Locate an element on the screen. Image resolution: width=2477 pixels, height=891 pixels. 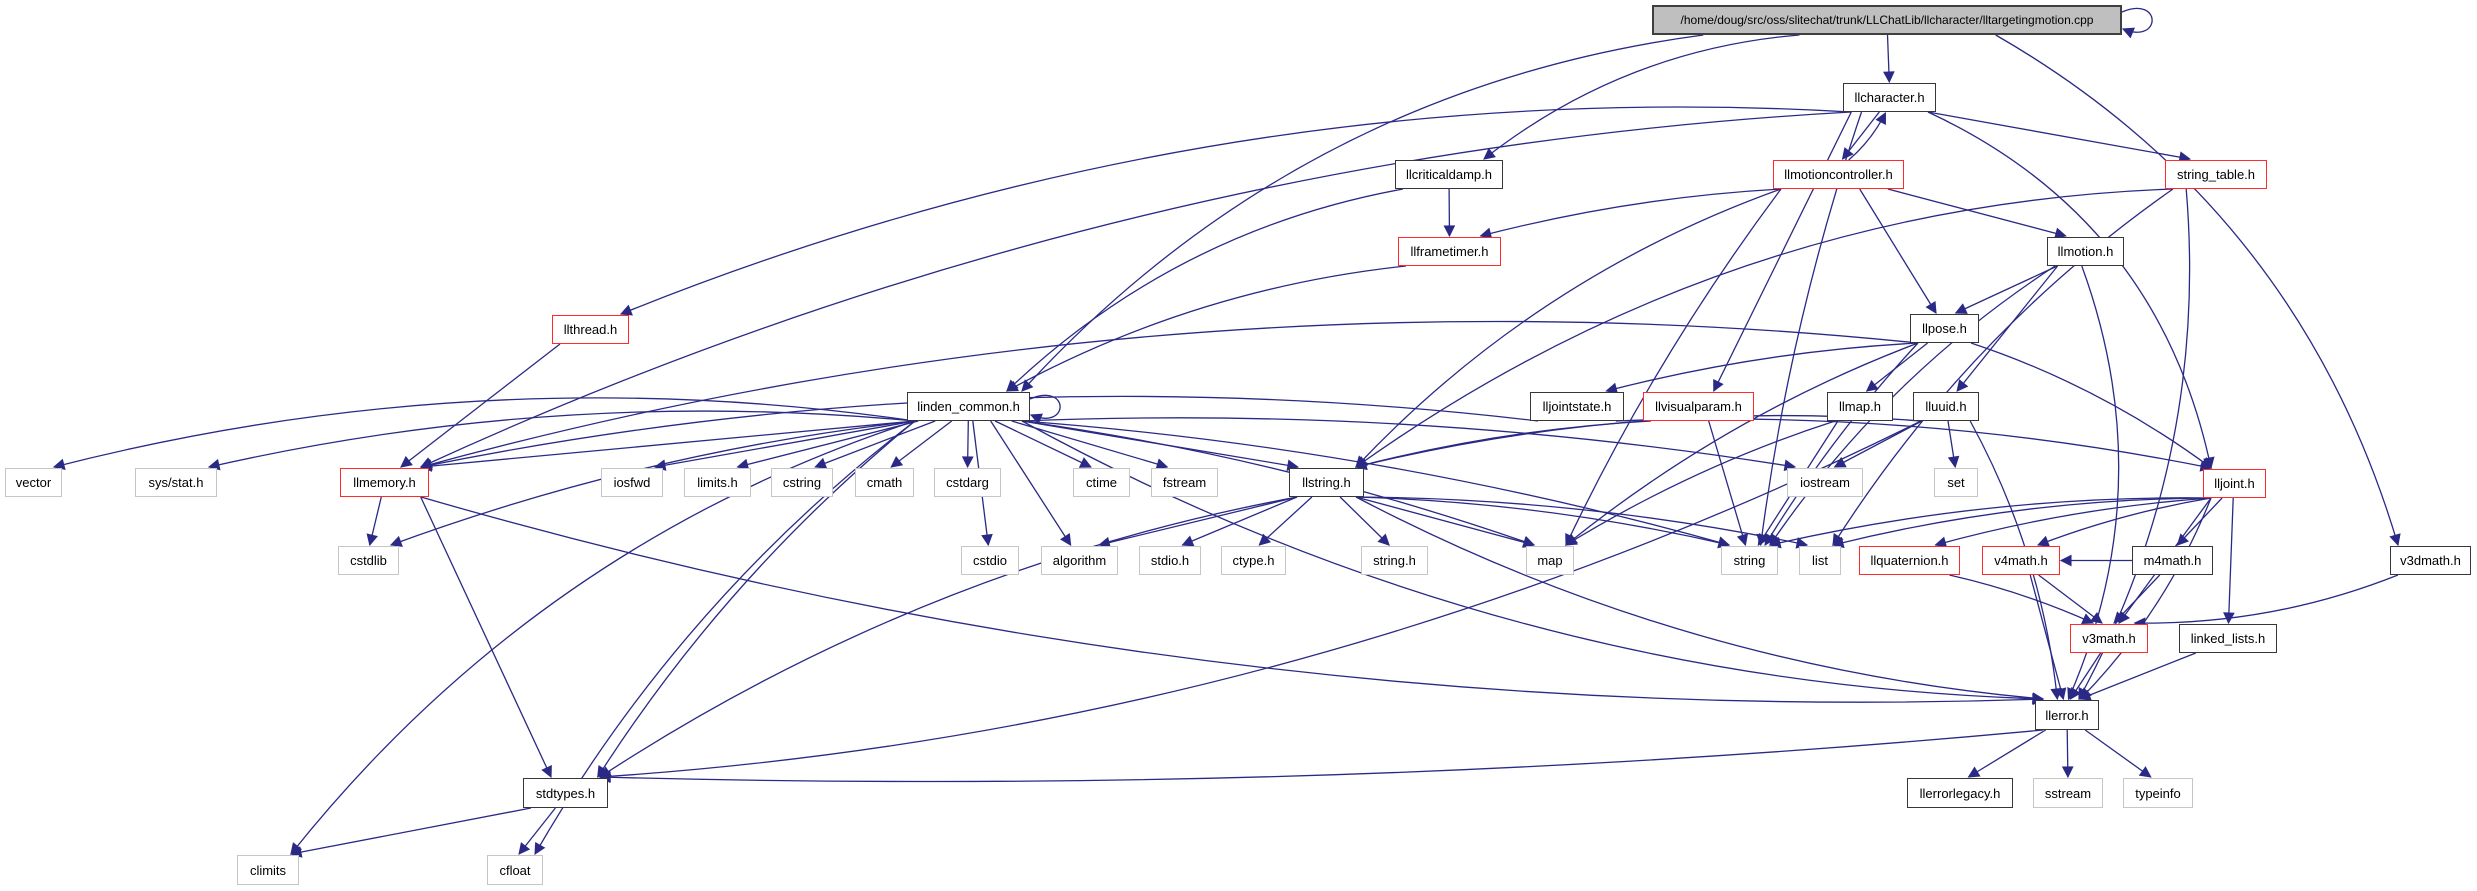
include-edge-v4math-to-llerror is located at coordinates (2048, 637).